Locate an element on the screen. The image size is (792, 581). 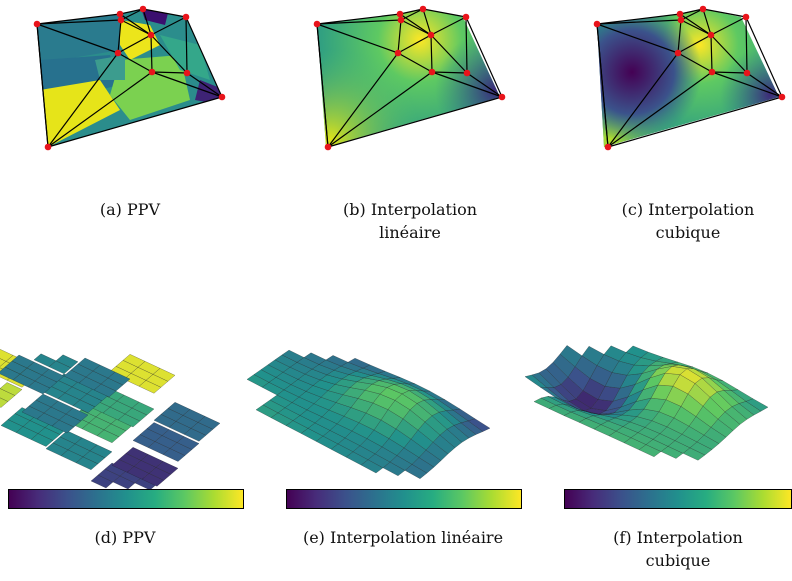
caption-e: (e) Interpolation linéaire is located at coordinates (403, 537).